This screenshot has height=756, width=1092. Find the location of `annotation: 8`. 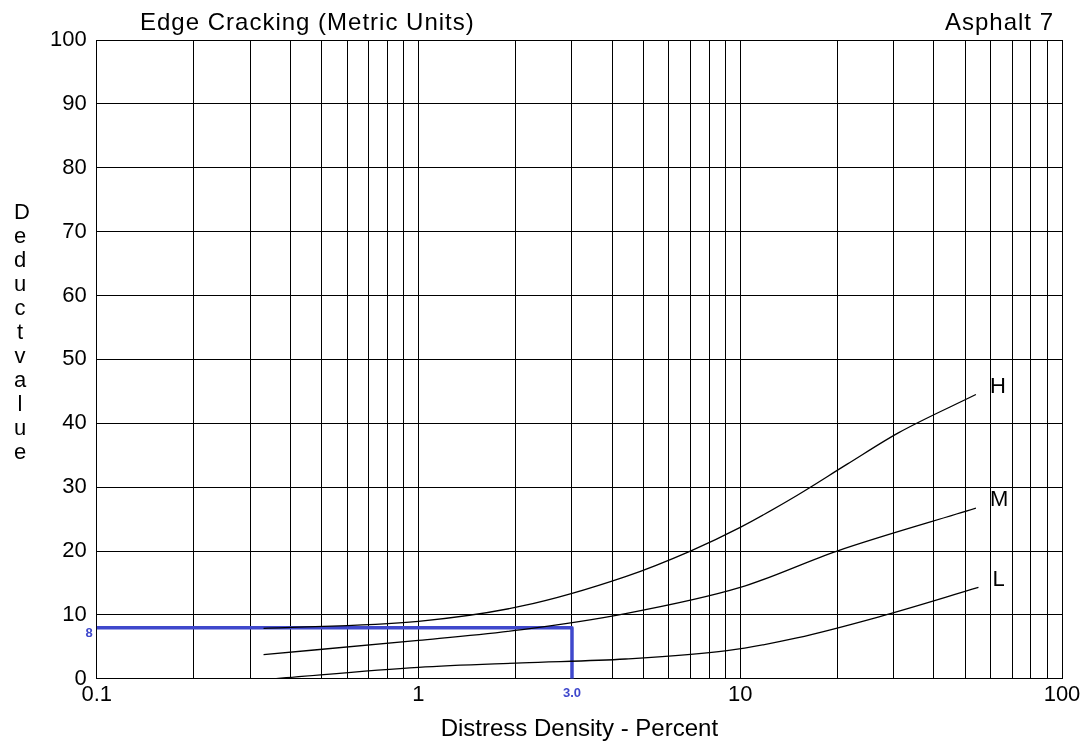

annotation: 8 is located at coordinates (89, 633).